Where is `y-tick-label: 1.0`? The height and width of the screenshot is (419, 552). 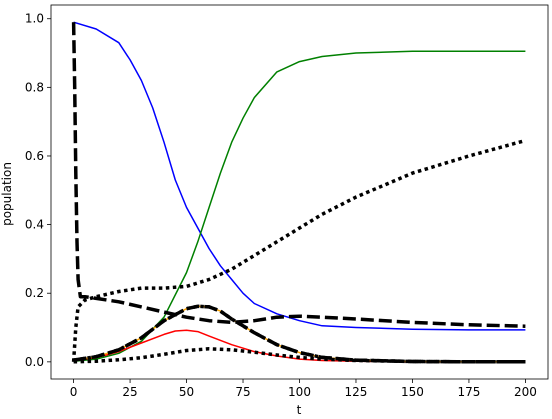
y-tick-label: 1.0 is located at coordinates (34, 19).